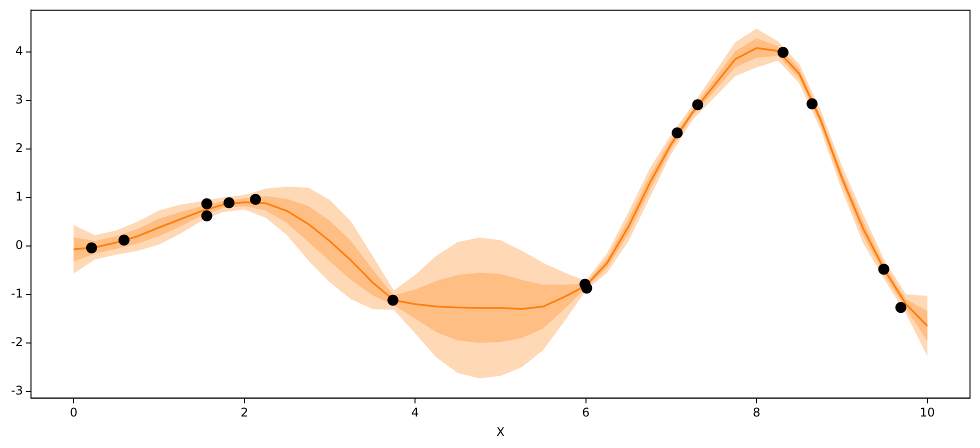 The height and width of the screenshot is (448, 980). I want to click on y-tick-label: -3, so click(16, 391).